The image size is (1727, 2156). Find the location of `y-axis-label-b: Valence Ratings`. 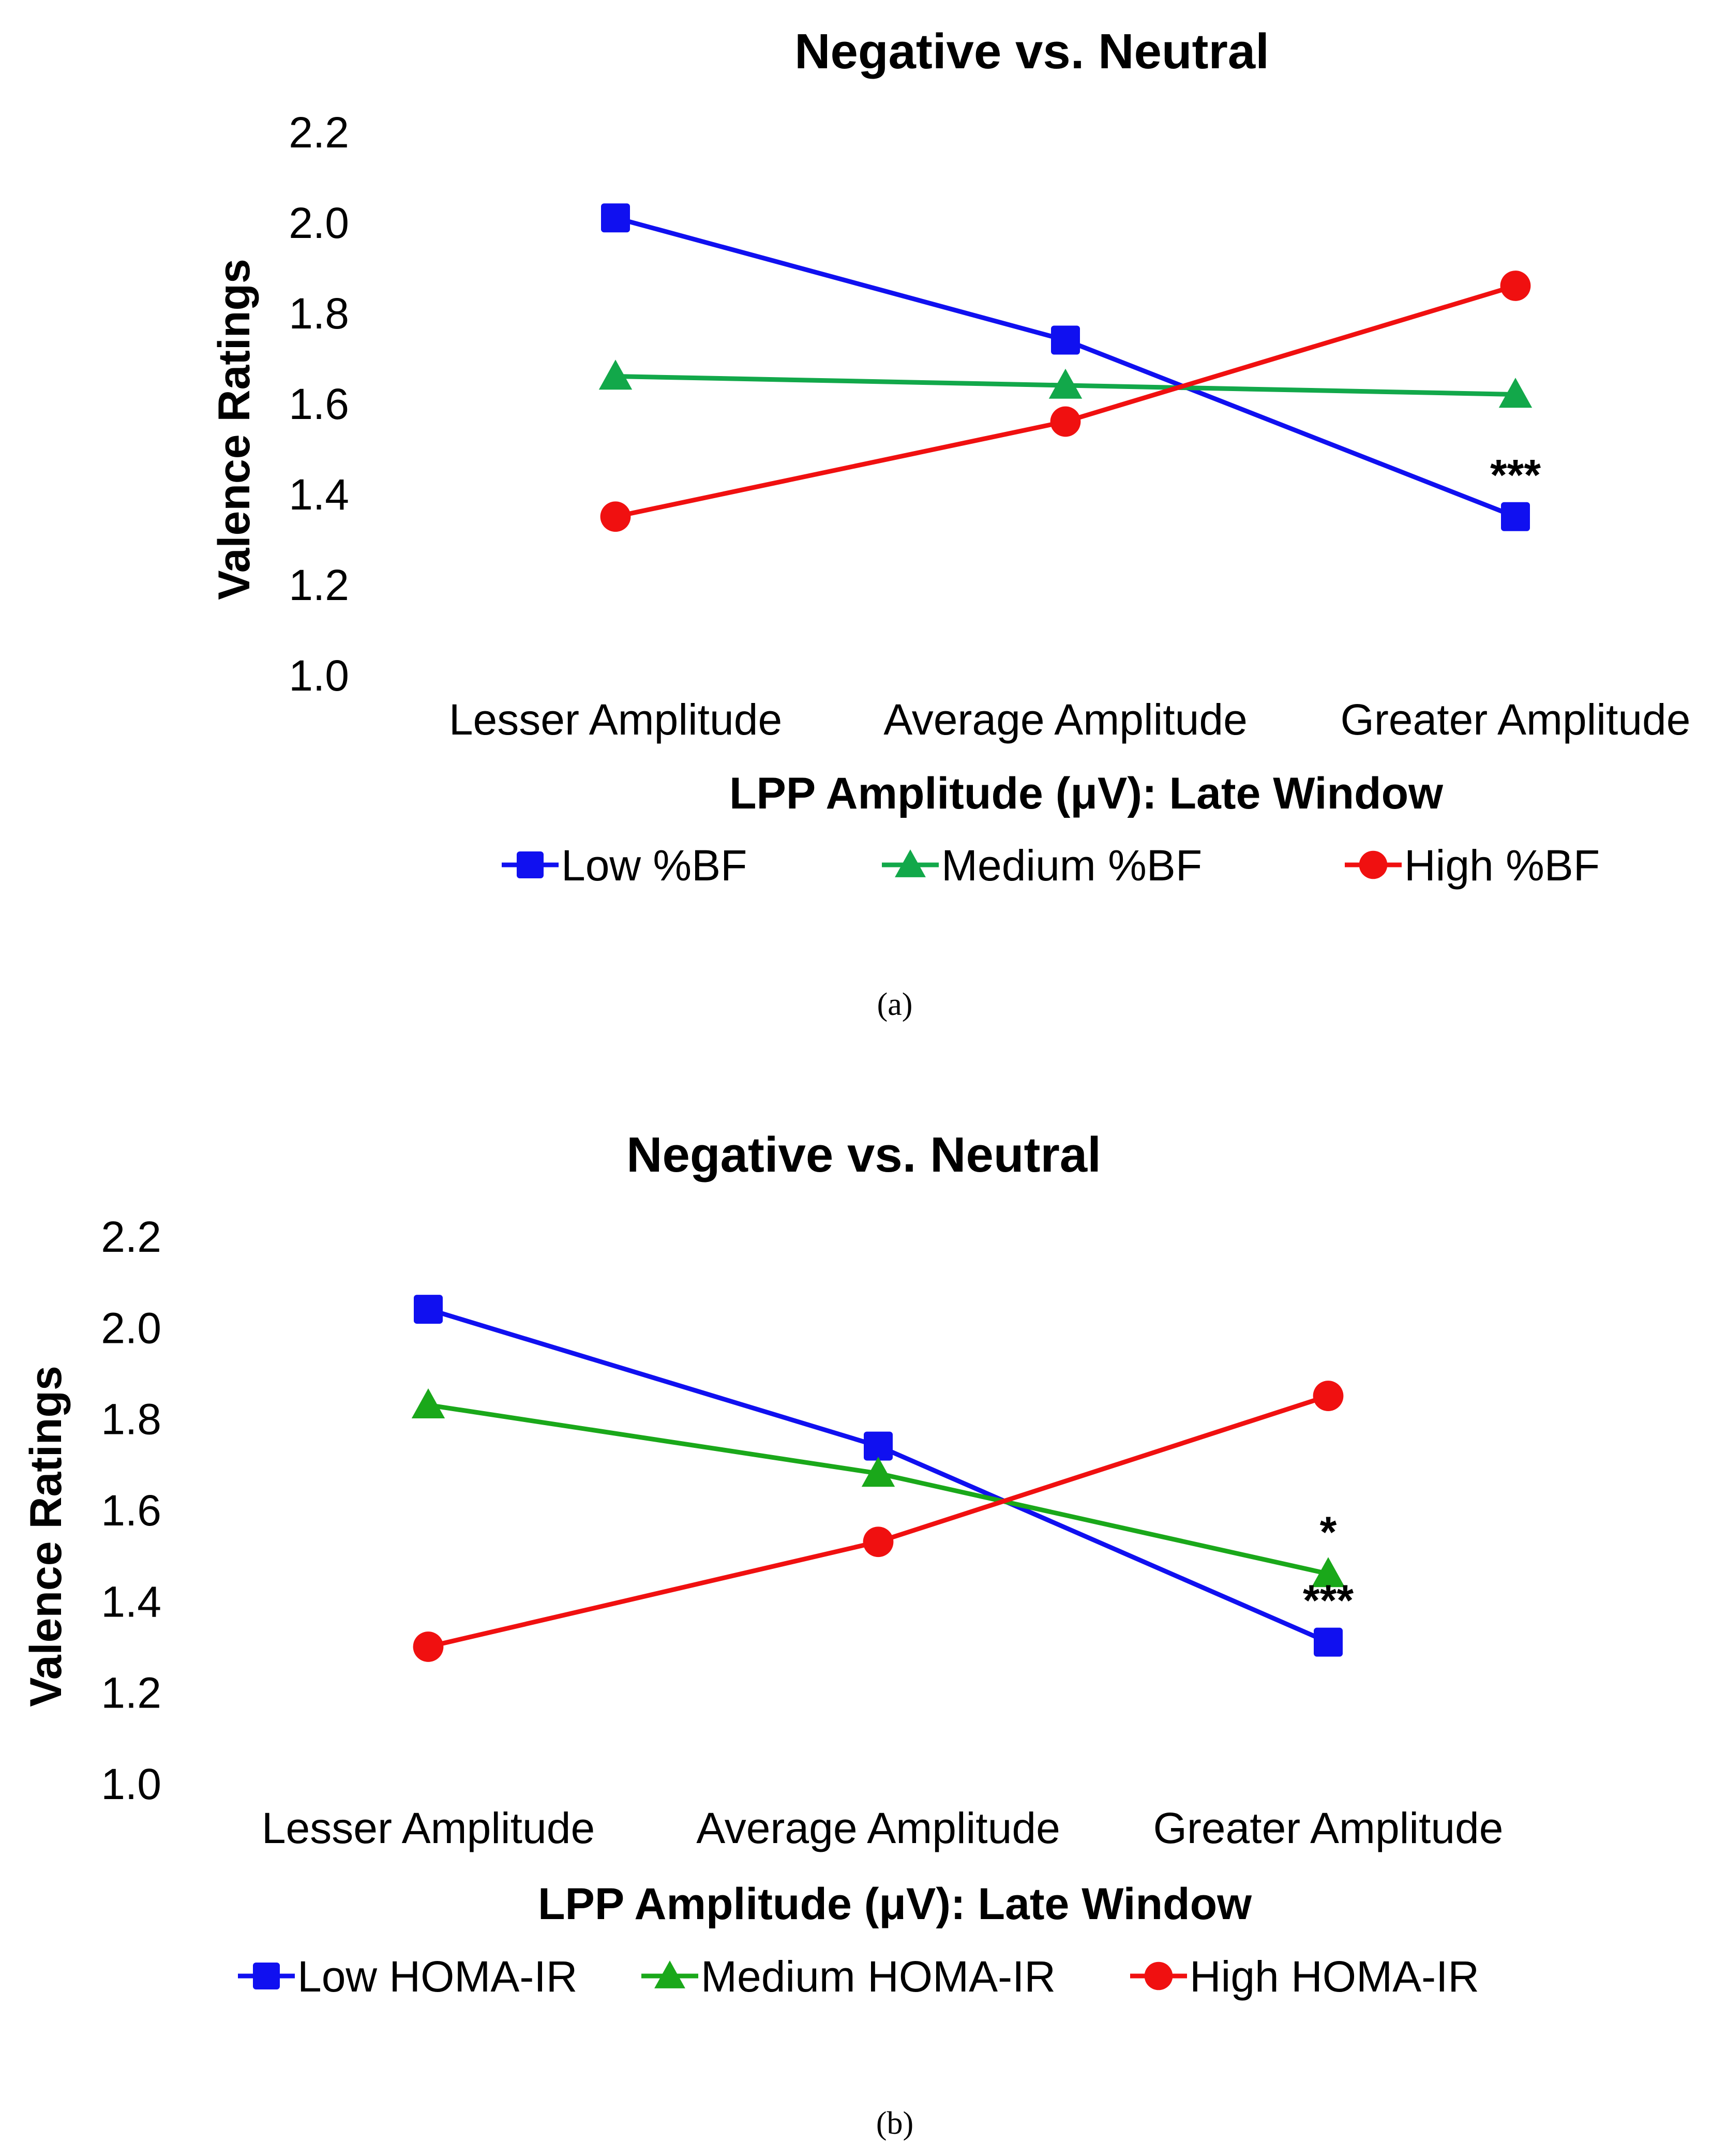

y-axis-label-b: Valence Ratings is located at coordinates (46, 1536).